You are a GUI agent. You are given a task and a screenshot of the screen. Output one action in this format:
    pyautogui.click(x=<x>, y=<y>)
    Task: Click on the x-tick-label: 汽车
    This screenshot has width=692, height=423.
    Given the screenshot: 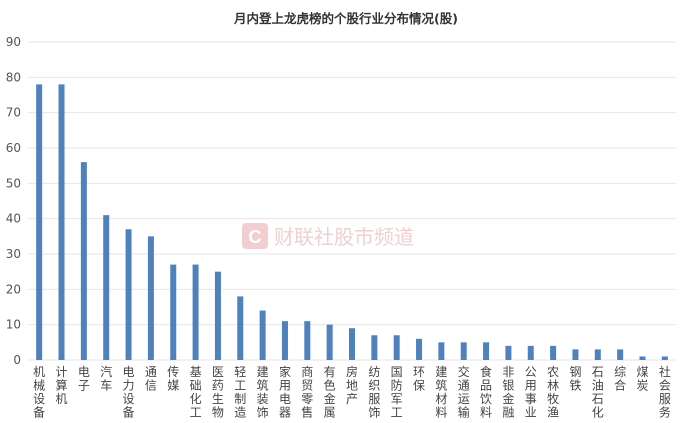 What is the action you would take?
    pyautogui.click(x=106, y=378)
    